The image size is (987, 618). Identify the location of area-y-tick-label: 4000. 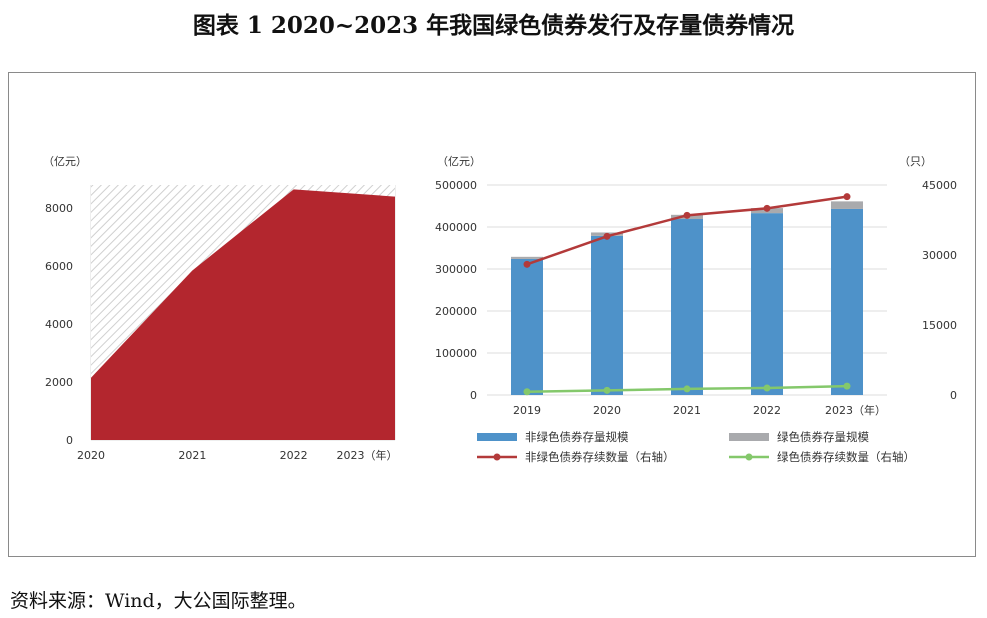
(59, 324).